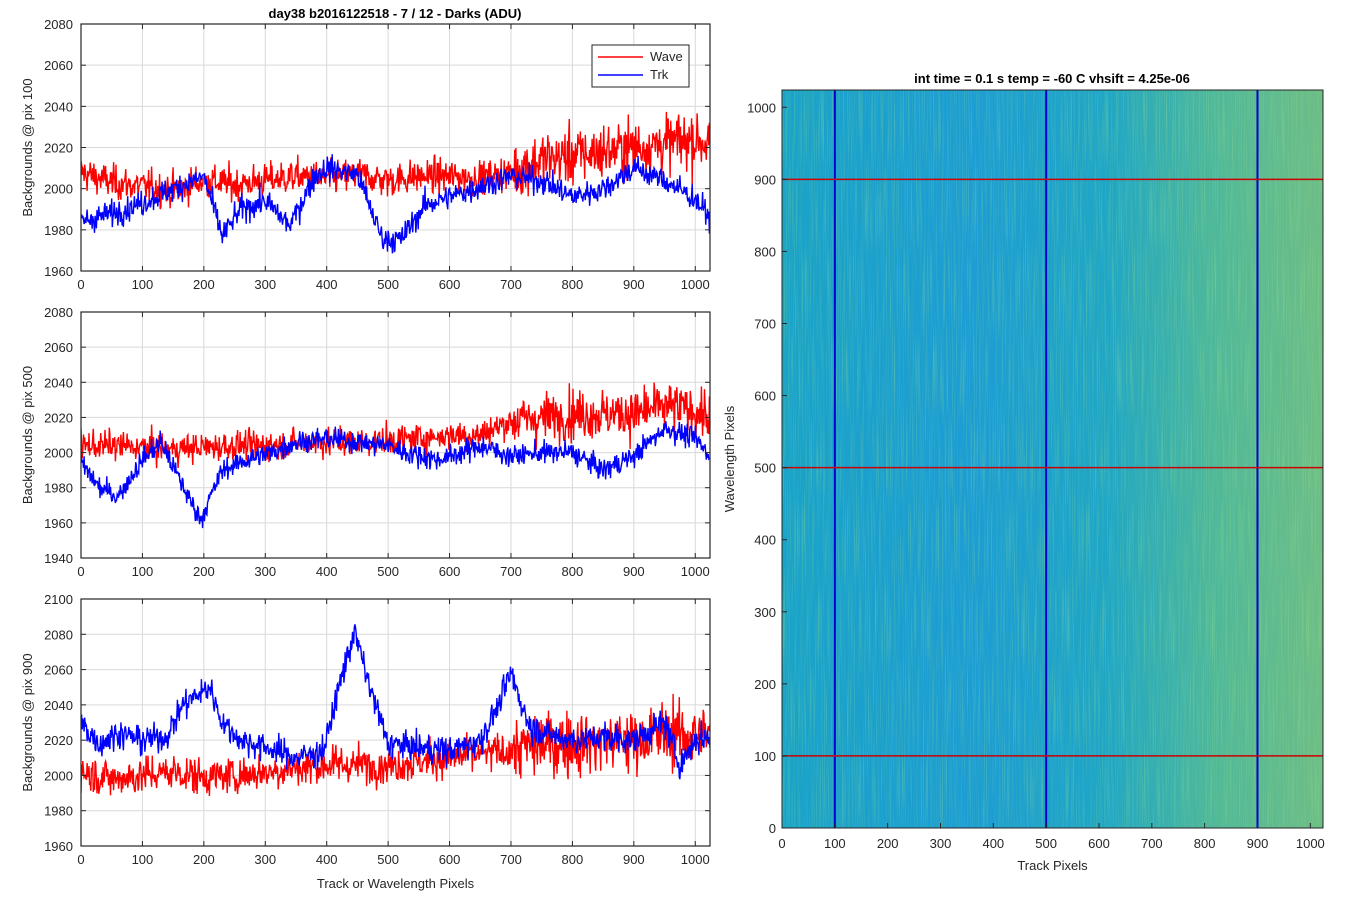 This screenshot has width=1350, height=900. Describe the element at coordinates (765, 251) in the screenshot. I see `heatmap-y-tick-label: 800` at that location.